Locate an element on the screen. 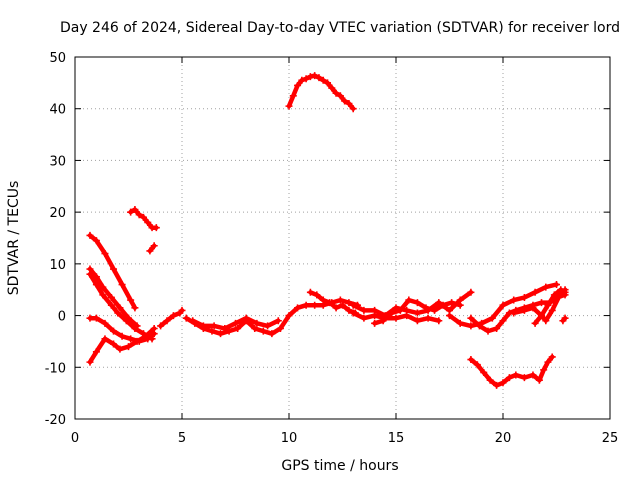 The height and width of the screenshot is (480, 640). y-axis-label: SDTVAR / TECUs is located at coordinates (14, 238).